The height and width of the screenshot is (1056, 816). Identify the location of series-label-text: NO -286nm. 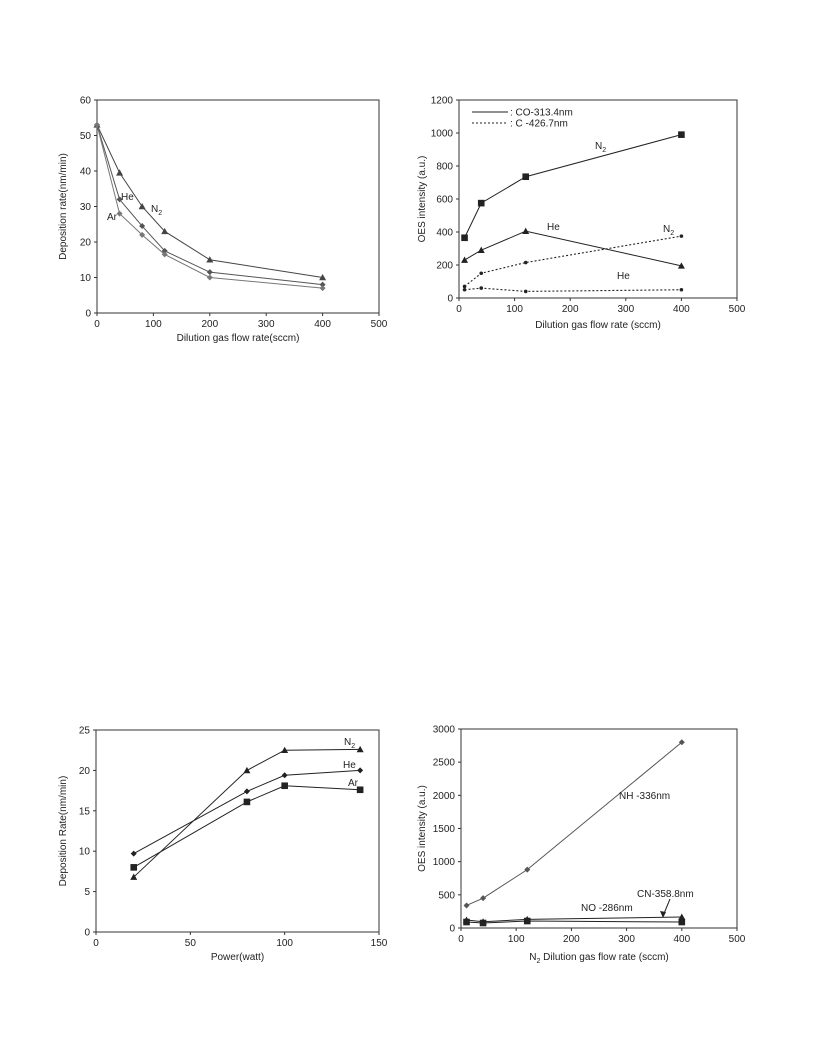
(607, 908).